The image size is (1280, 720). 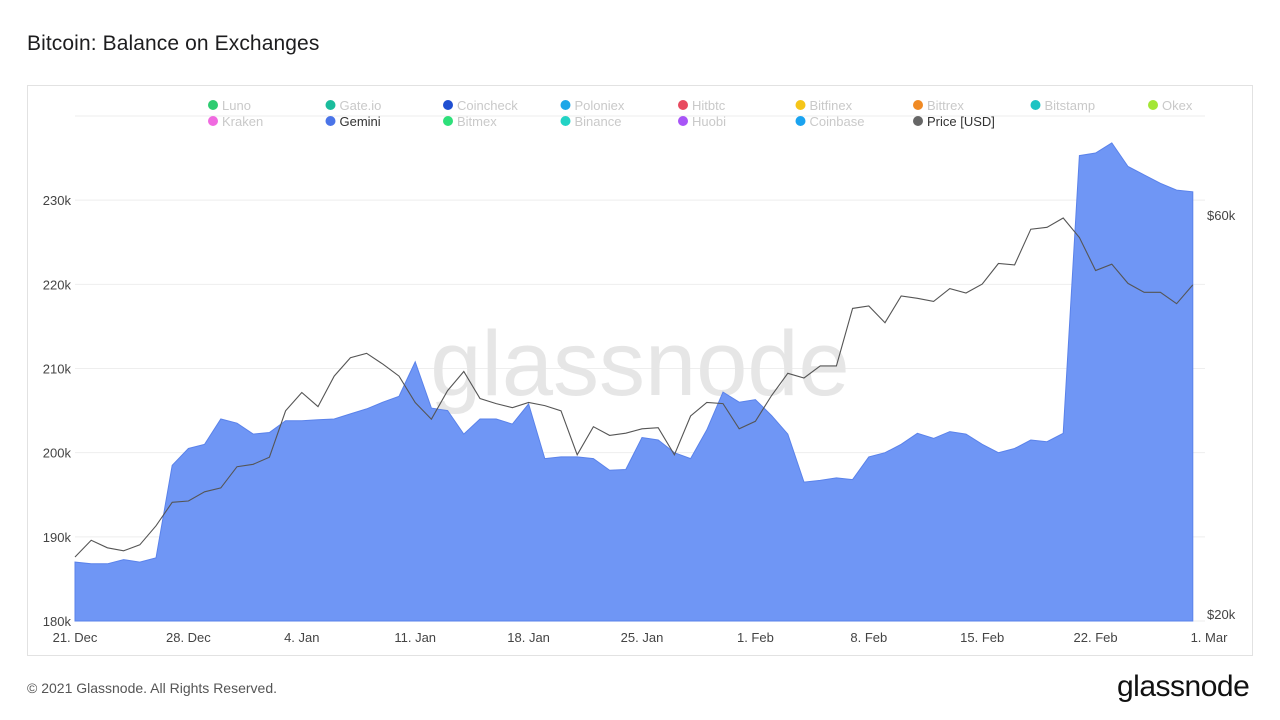 What do you see at coordinates (868, 637) in the screenshot?
I see `x-tick-label: 8. Feb` at bounding box center [868, 637].